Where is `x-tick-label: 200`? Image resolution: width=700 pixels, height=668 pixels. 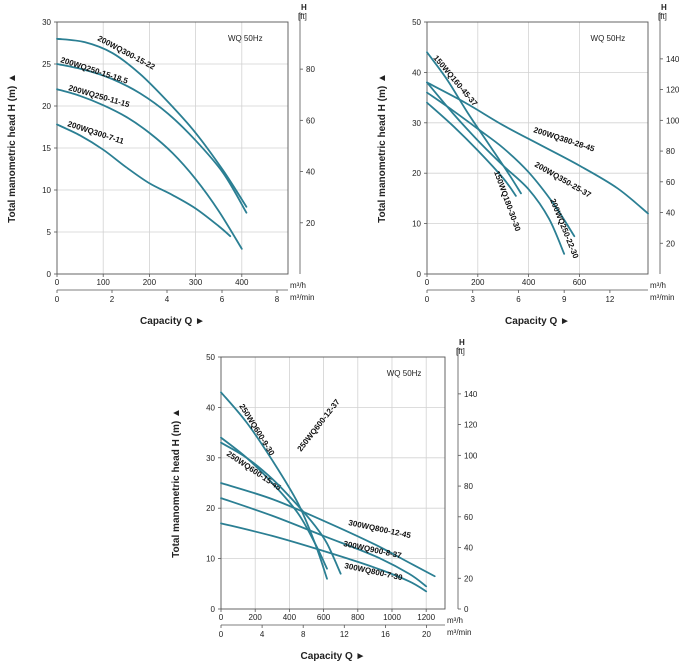
x-tick-label: 200 is located at coordinates (150, 282).